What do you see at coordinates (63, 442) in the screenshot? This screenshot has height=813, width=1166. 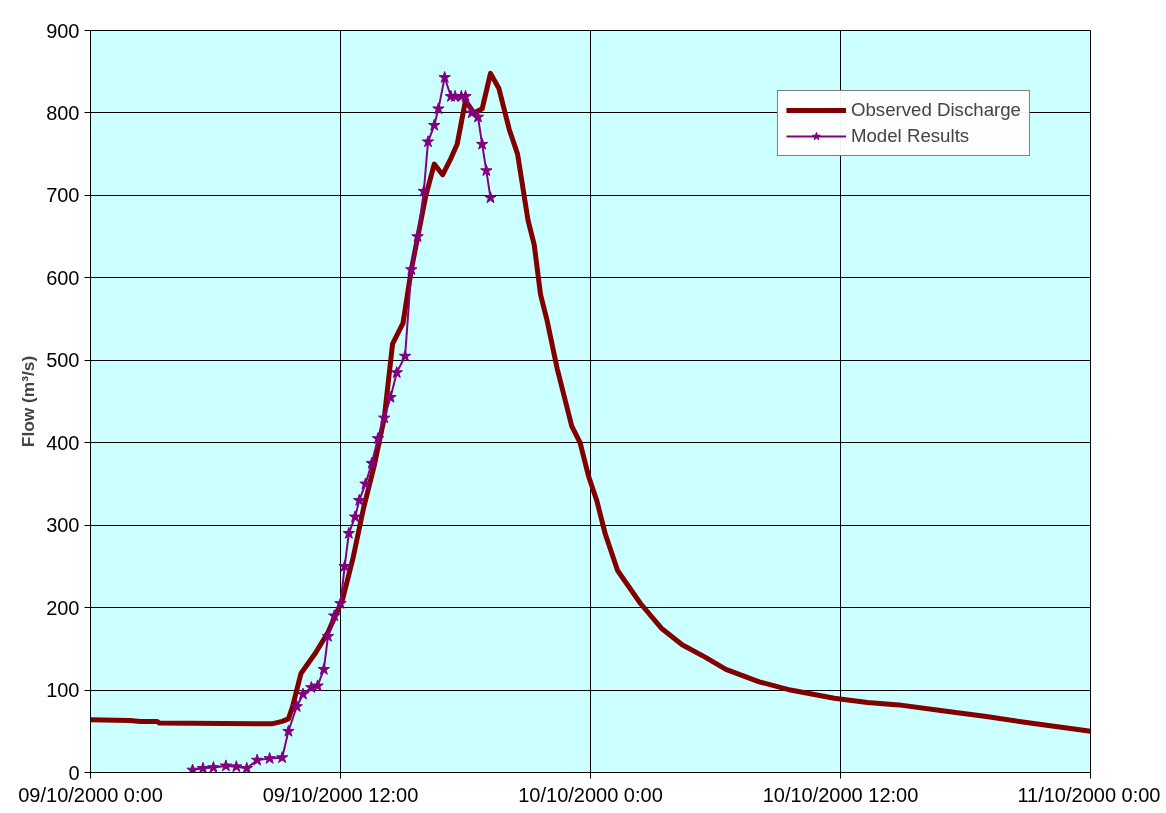 I see `y-tick-label: 400` at bounding box center [63, 442].